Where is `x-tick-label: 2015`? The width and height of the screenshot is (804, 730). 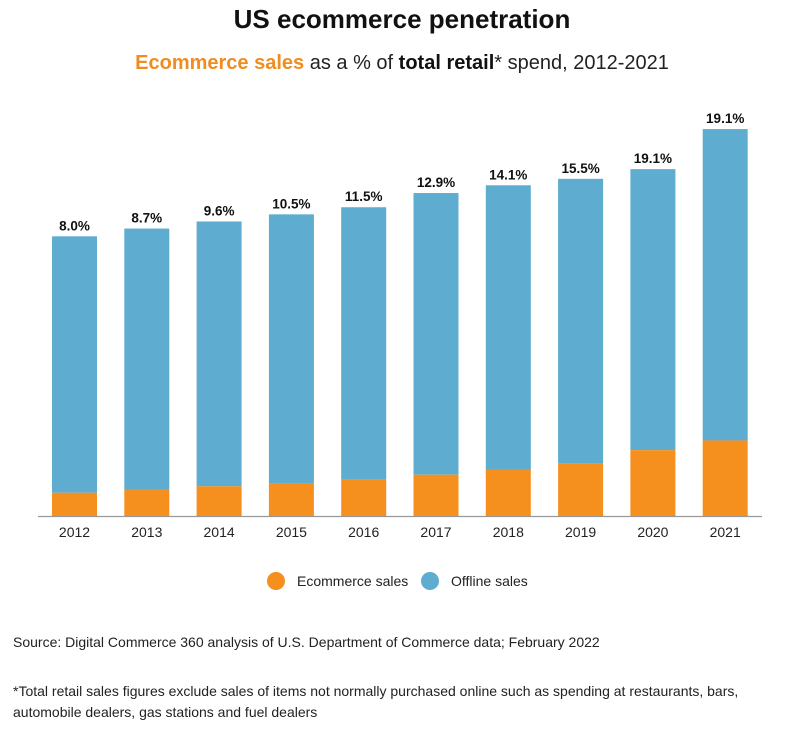
x-tick-label: 2015 is located at coordinates (291, 532).